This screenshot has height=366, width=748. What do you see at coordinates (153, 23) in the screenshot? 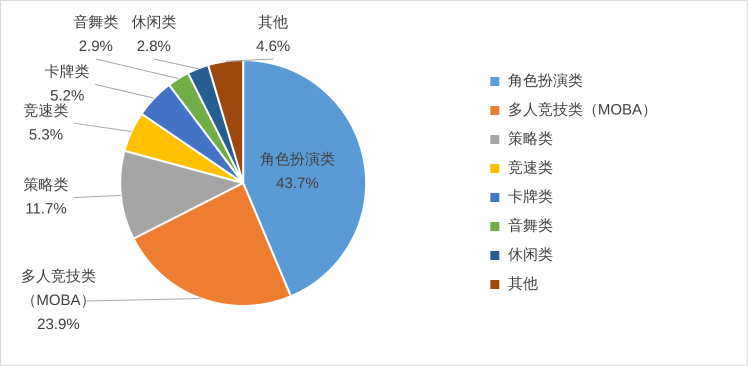
I see `slice-label: 休闲类` at bounding box center [153, 23].